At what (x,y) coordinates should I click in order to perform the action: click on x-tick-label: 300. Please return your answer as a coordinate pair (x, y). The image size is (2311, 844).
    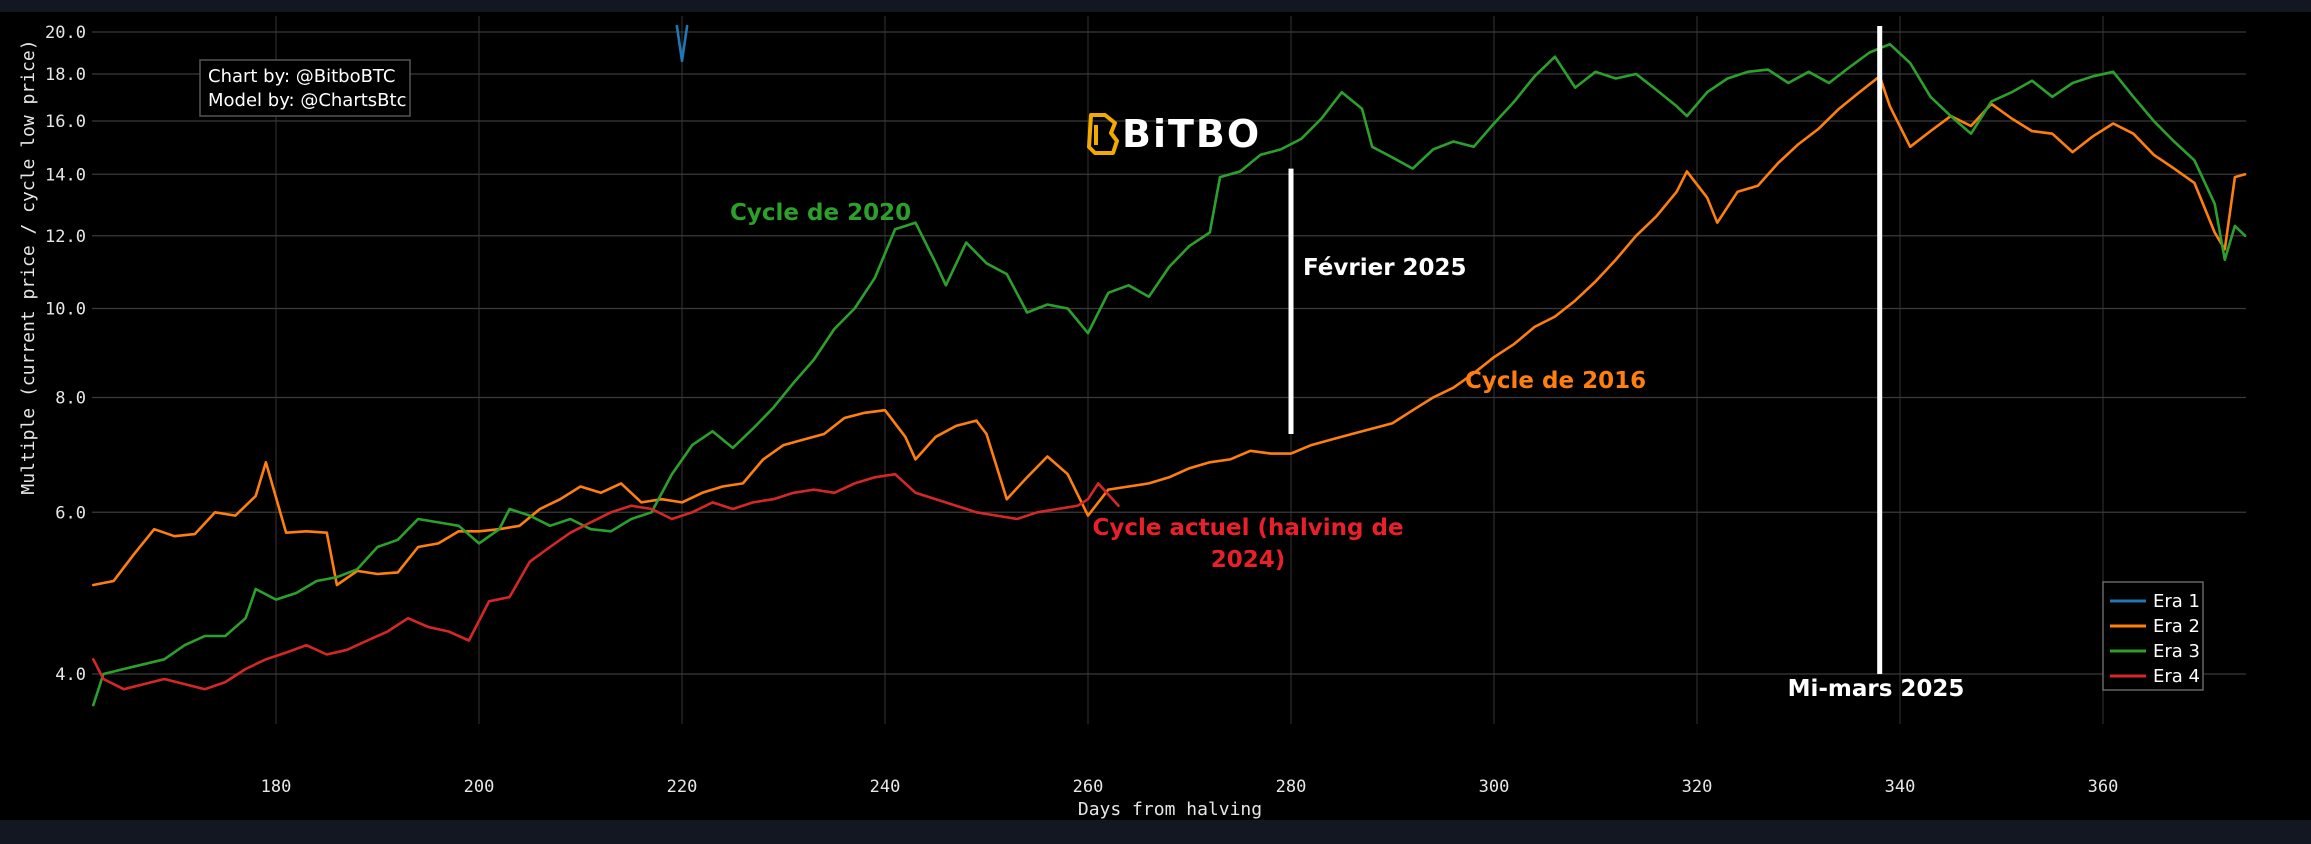
    Looking at the image, I should click on (1494, 787).